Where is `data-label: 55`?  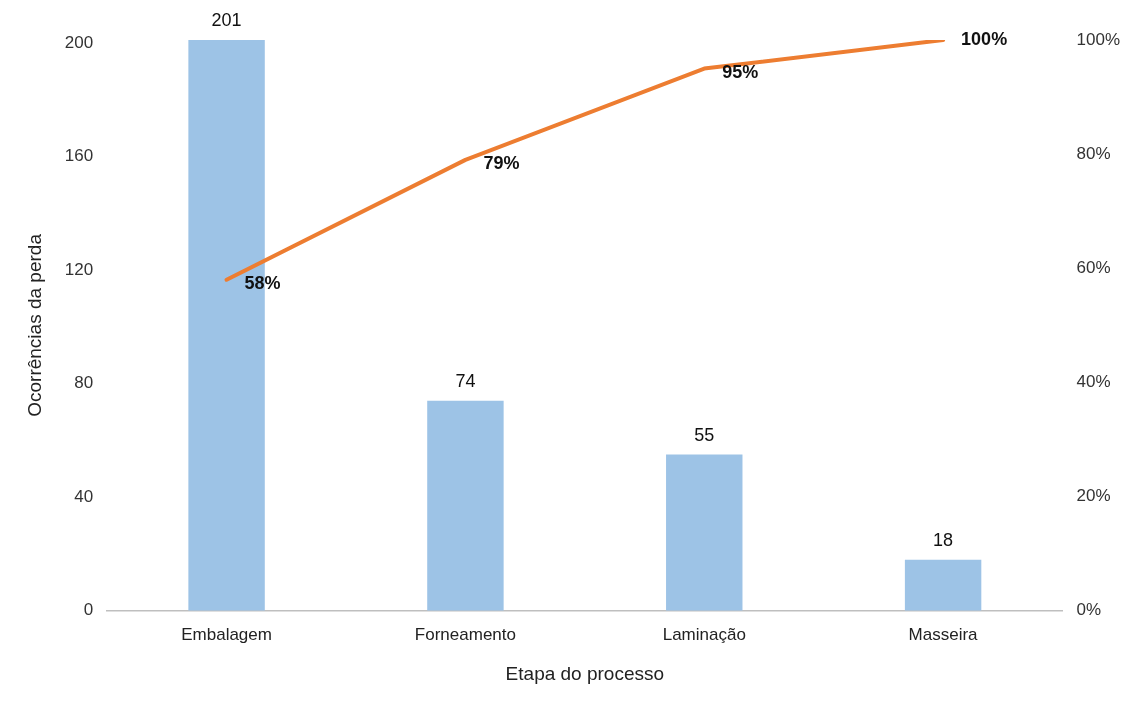
data-label: 55 is located at coordinates (704, 434).